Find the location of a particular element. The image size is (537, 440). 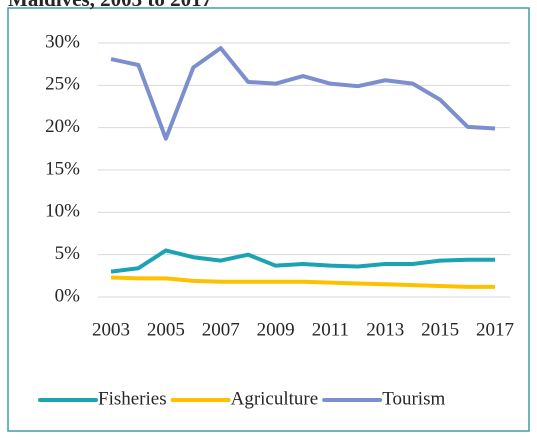

y-tick-label: 5% is located at coordinates (68, 253).